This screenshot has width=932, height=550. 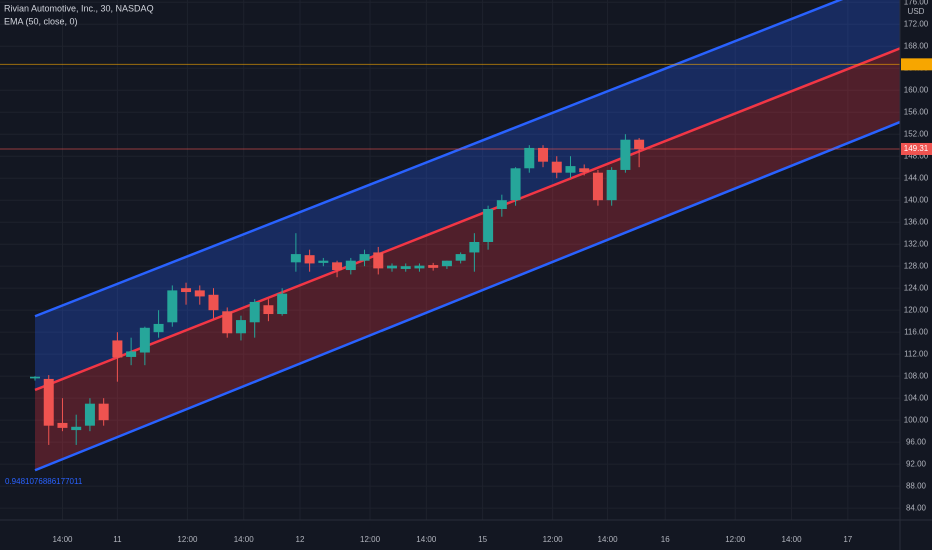 What do you see at coordinates (916, 309) in the screenshot?
I see `y-tick-label: 120.00` at bounding box center [916, 309].